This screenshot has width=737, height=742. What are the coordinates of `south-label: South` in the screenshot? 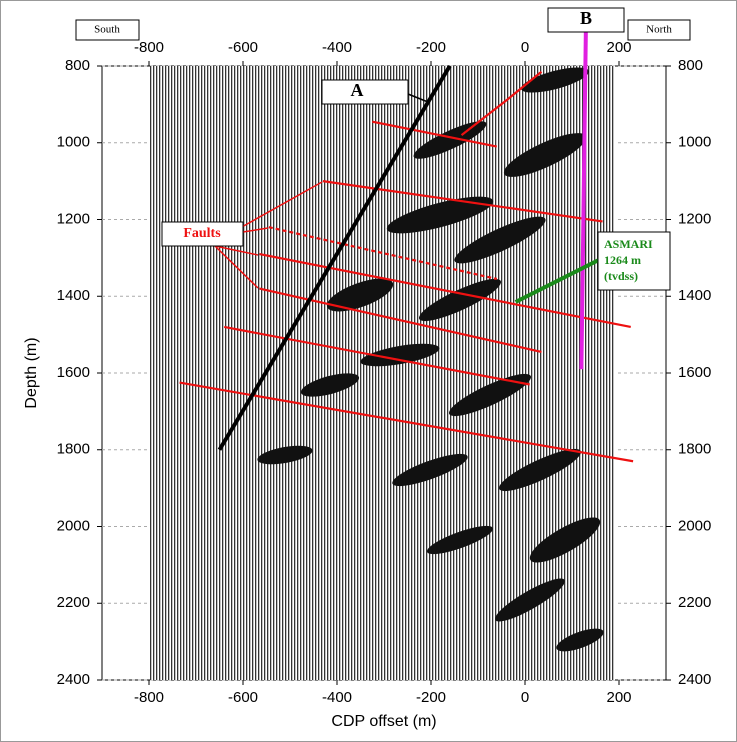 It's located at (107, 30).